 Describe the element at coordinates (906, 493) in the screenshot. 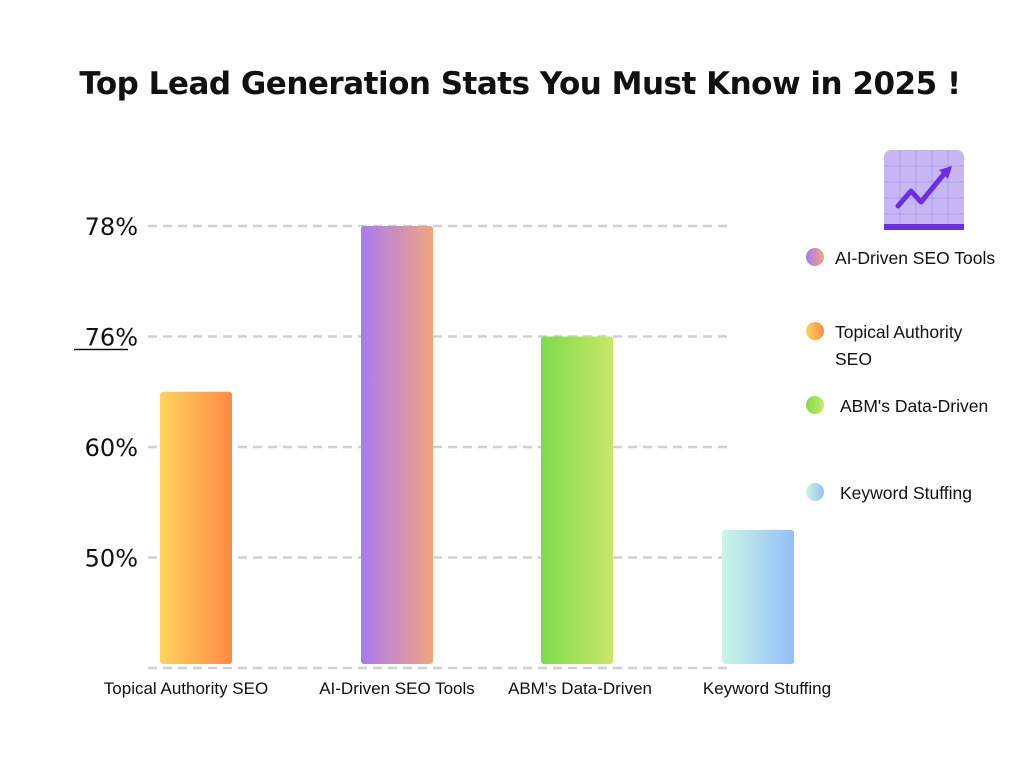

I see `legend-label: Keyword Stuffing` at that location.